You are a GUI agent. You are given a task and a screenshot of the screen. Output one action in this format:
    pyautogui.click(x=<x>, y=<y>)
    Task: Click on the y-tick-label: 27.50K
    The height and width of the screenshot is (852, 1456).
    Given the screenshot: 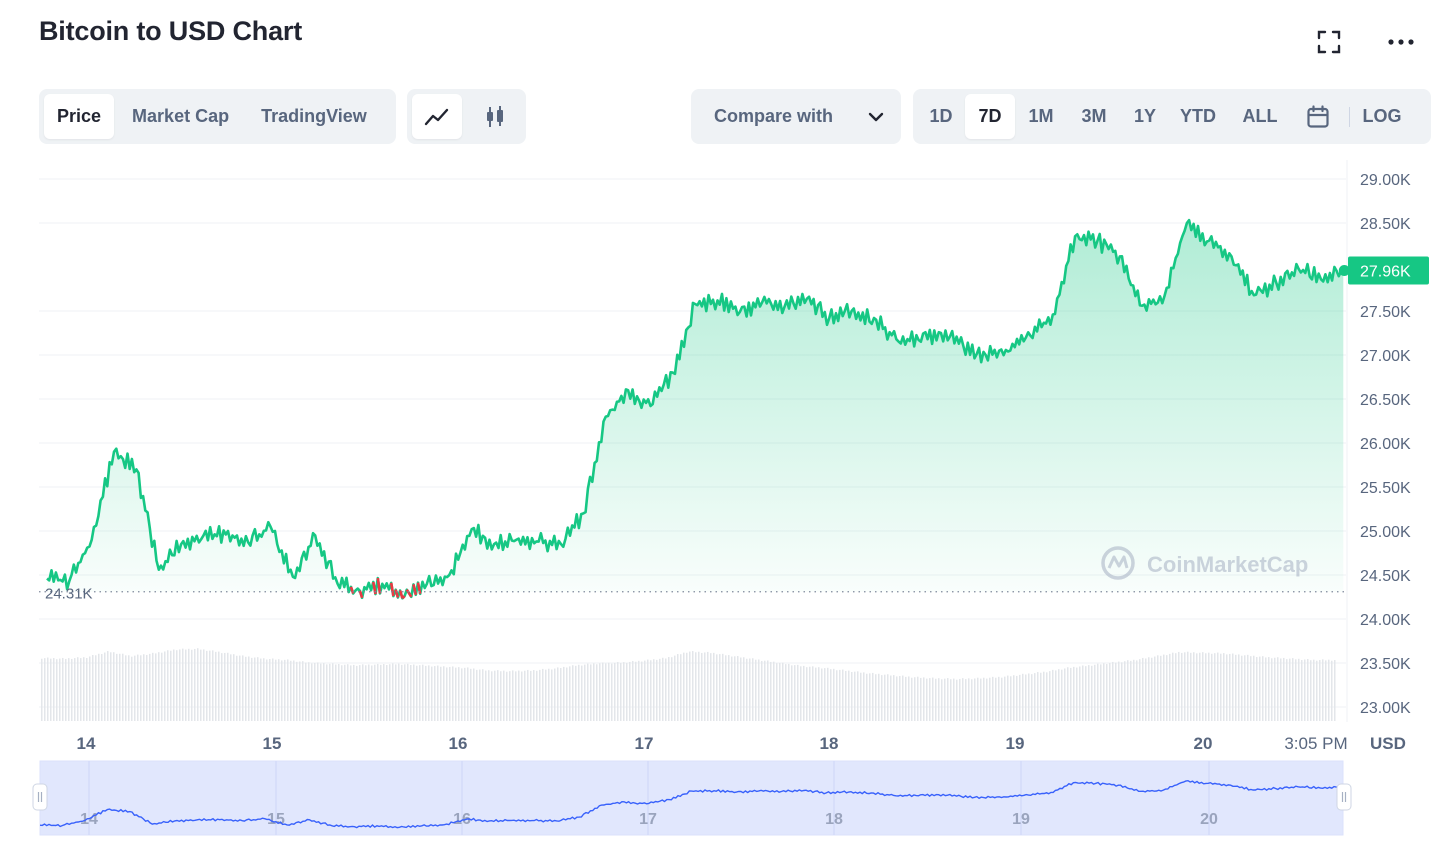 What is the action you would take?
    pyautogui.click(x=1385, y=312)
    